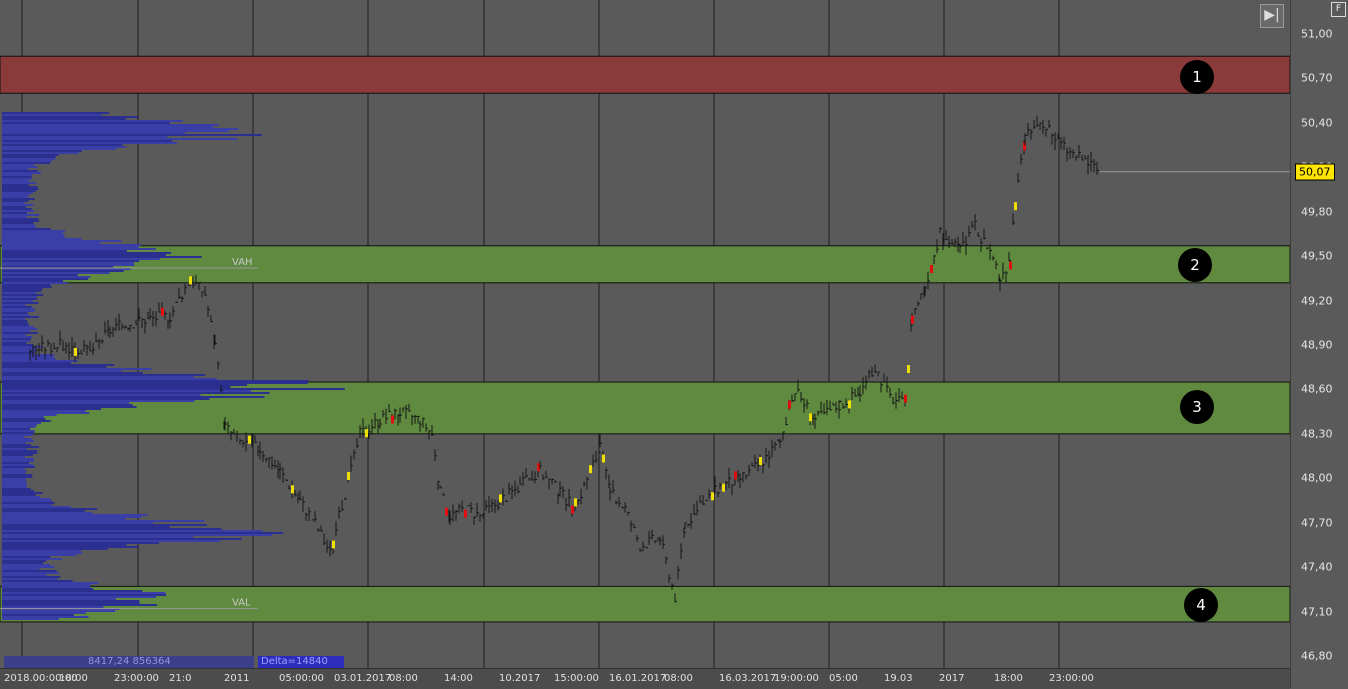  Describe the element at coordinates (242, 262) in the screenshot. I see `vah-label: VAH` at that location.